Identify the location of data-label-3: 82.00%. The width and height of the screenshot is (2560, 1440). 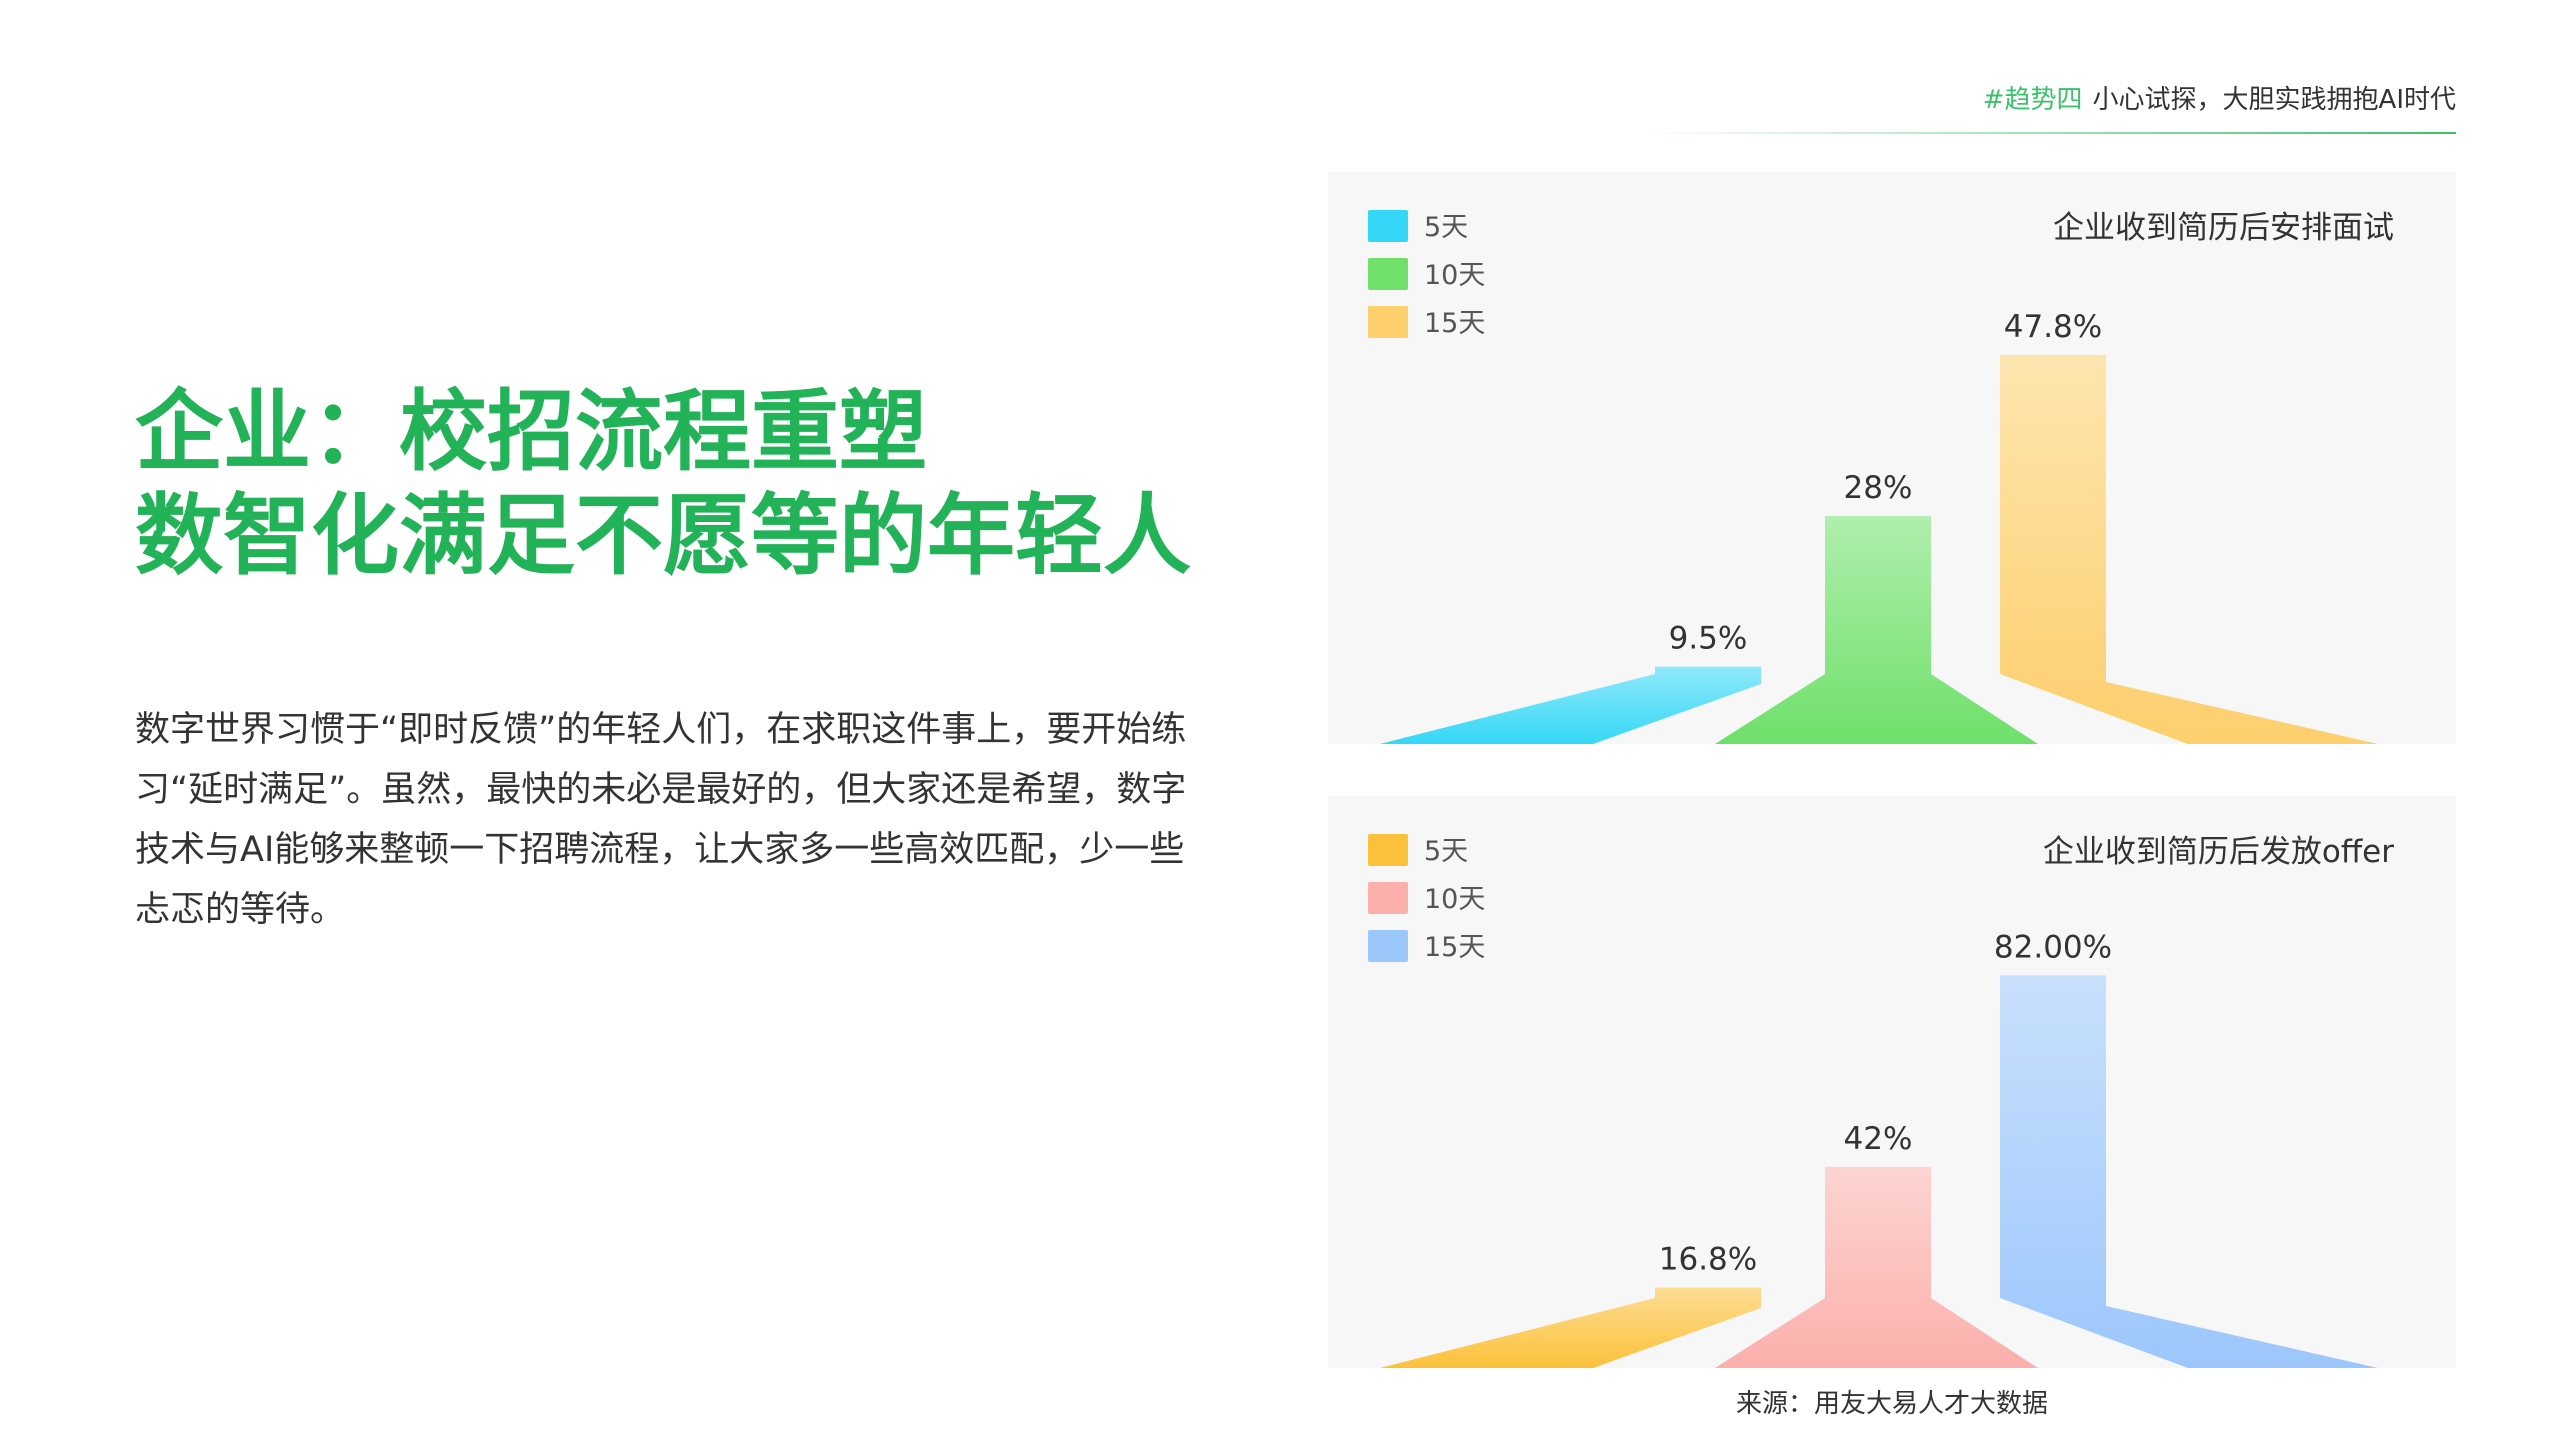
(2053, 947).